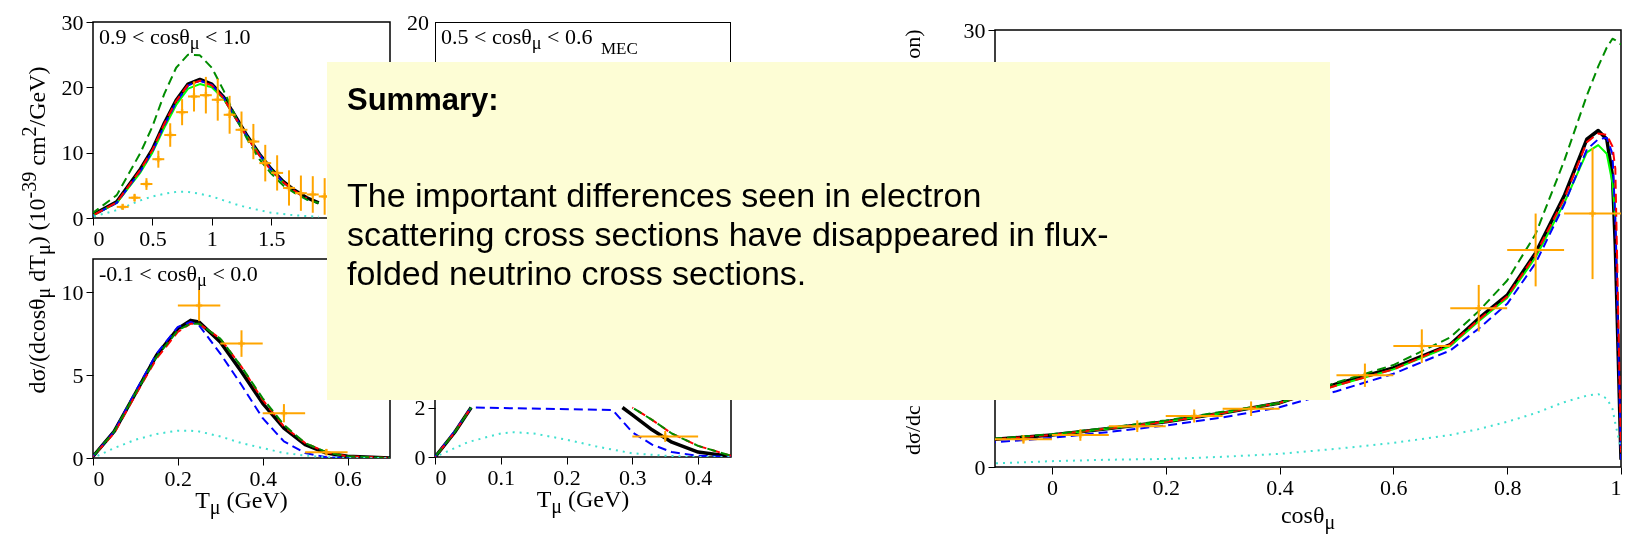 The image size is (1640, 551). Describe the element at coordinates (501, 477) in the screenshot. I see `x-tick-label: 0.1` at that location.